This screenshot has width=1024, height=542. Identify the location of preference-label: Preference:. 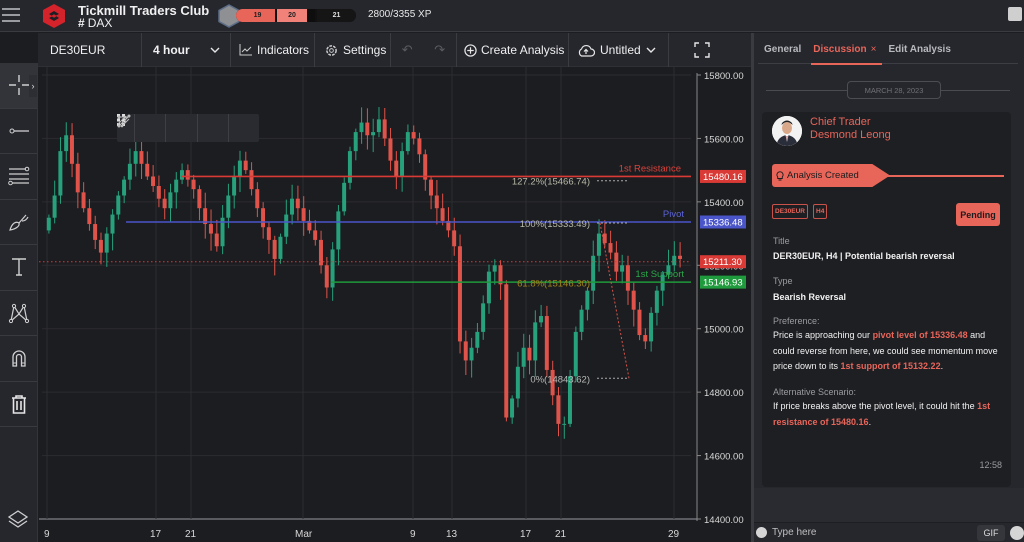
(796, 321).